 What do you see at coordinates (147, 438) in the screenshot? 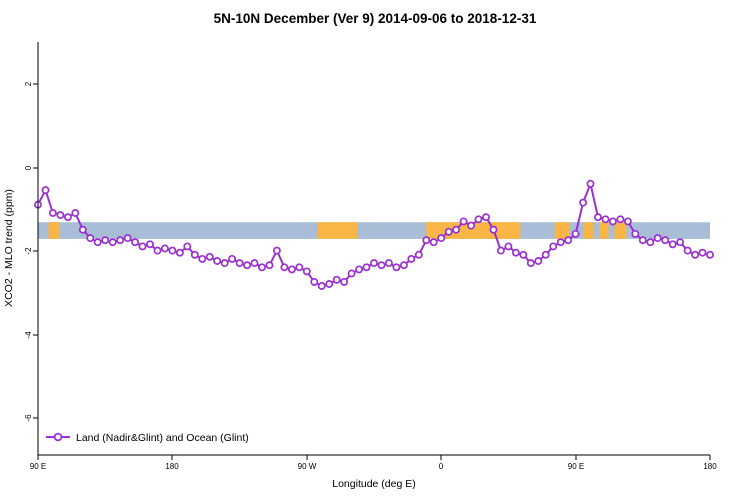
I see `legend: Land (Nadir&Glint) and Ocean (Glint)` at bounding box center [147, 438].